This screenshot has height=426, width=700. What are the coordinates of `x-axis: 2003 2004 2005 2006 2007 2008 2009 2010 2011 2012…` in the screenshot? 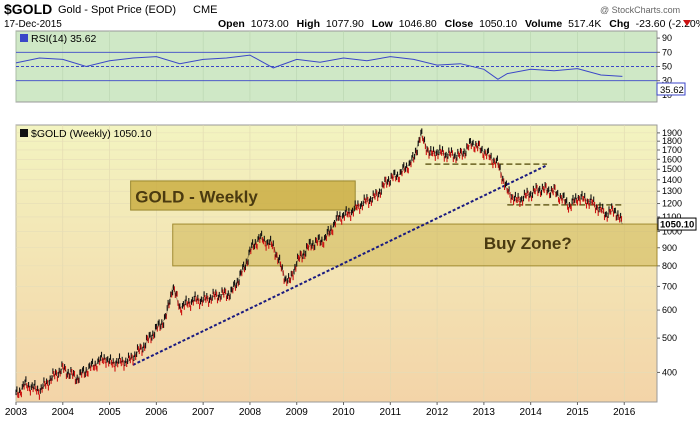 It's located at (320, 410).